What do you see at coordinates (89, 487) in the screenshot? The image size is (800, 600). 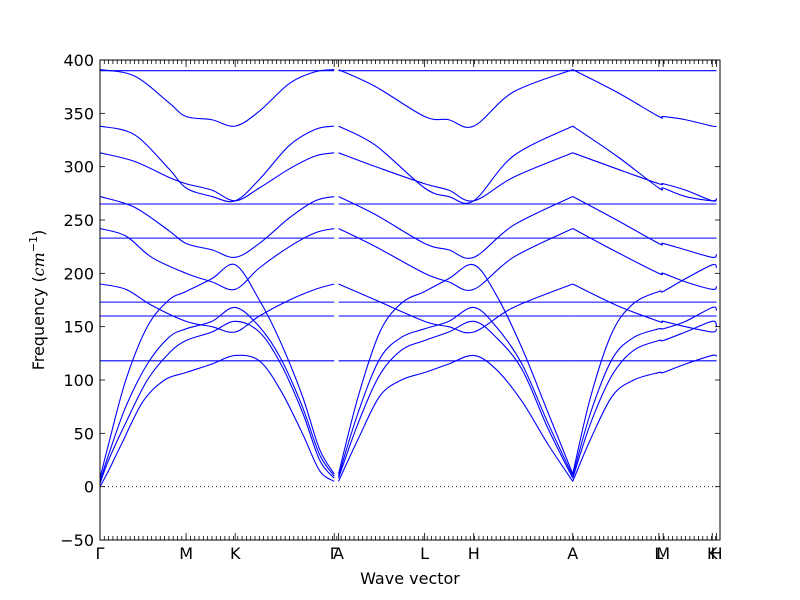 I see `y-tick-label-1: 0` at bounding box center [89, 487].